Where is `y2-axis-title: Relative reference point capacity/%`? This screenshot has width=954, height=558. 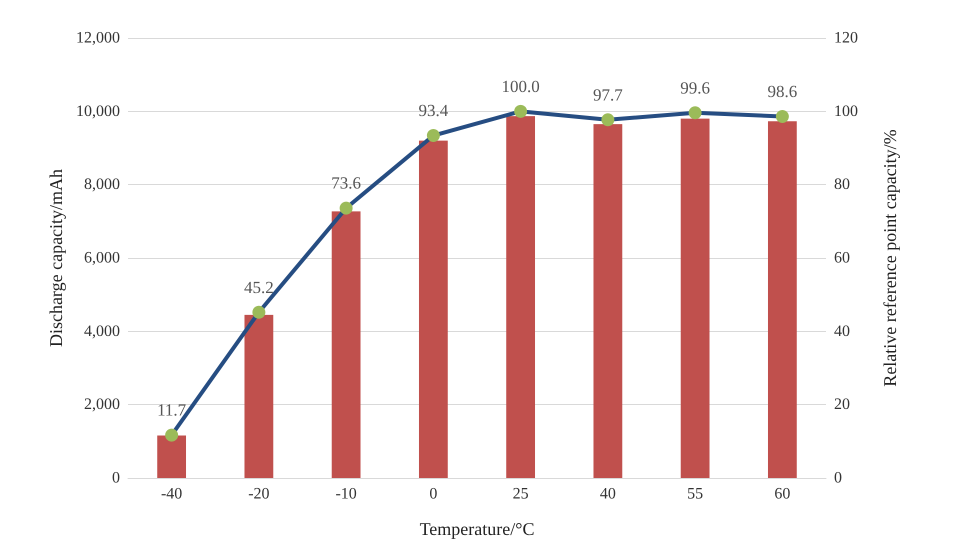 y2-axis-title: Relative reference point capacity/% is located at coordinates (890, 258).